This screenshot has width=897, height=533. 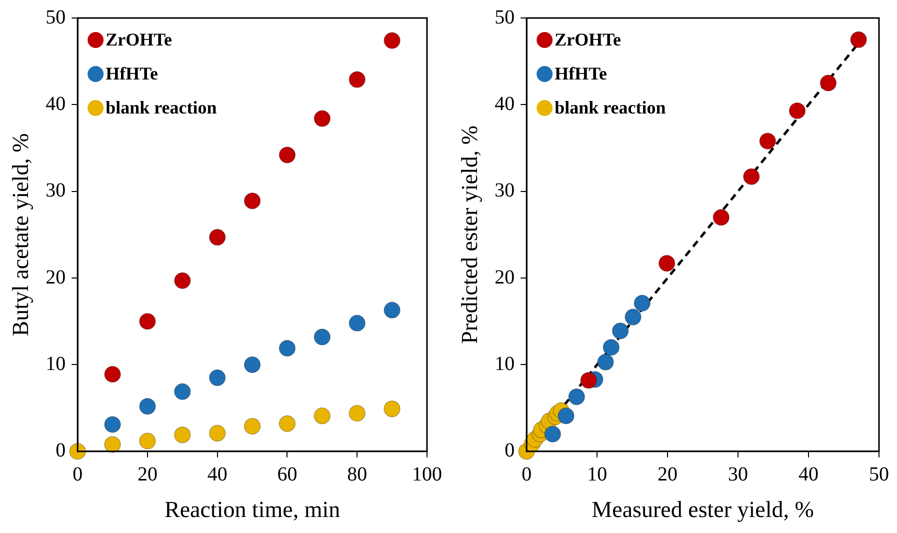 What do you see at coordinates (878, 475) in the screenshot?
I see `x-tick-label: 50` at bounding box center [878, 475].